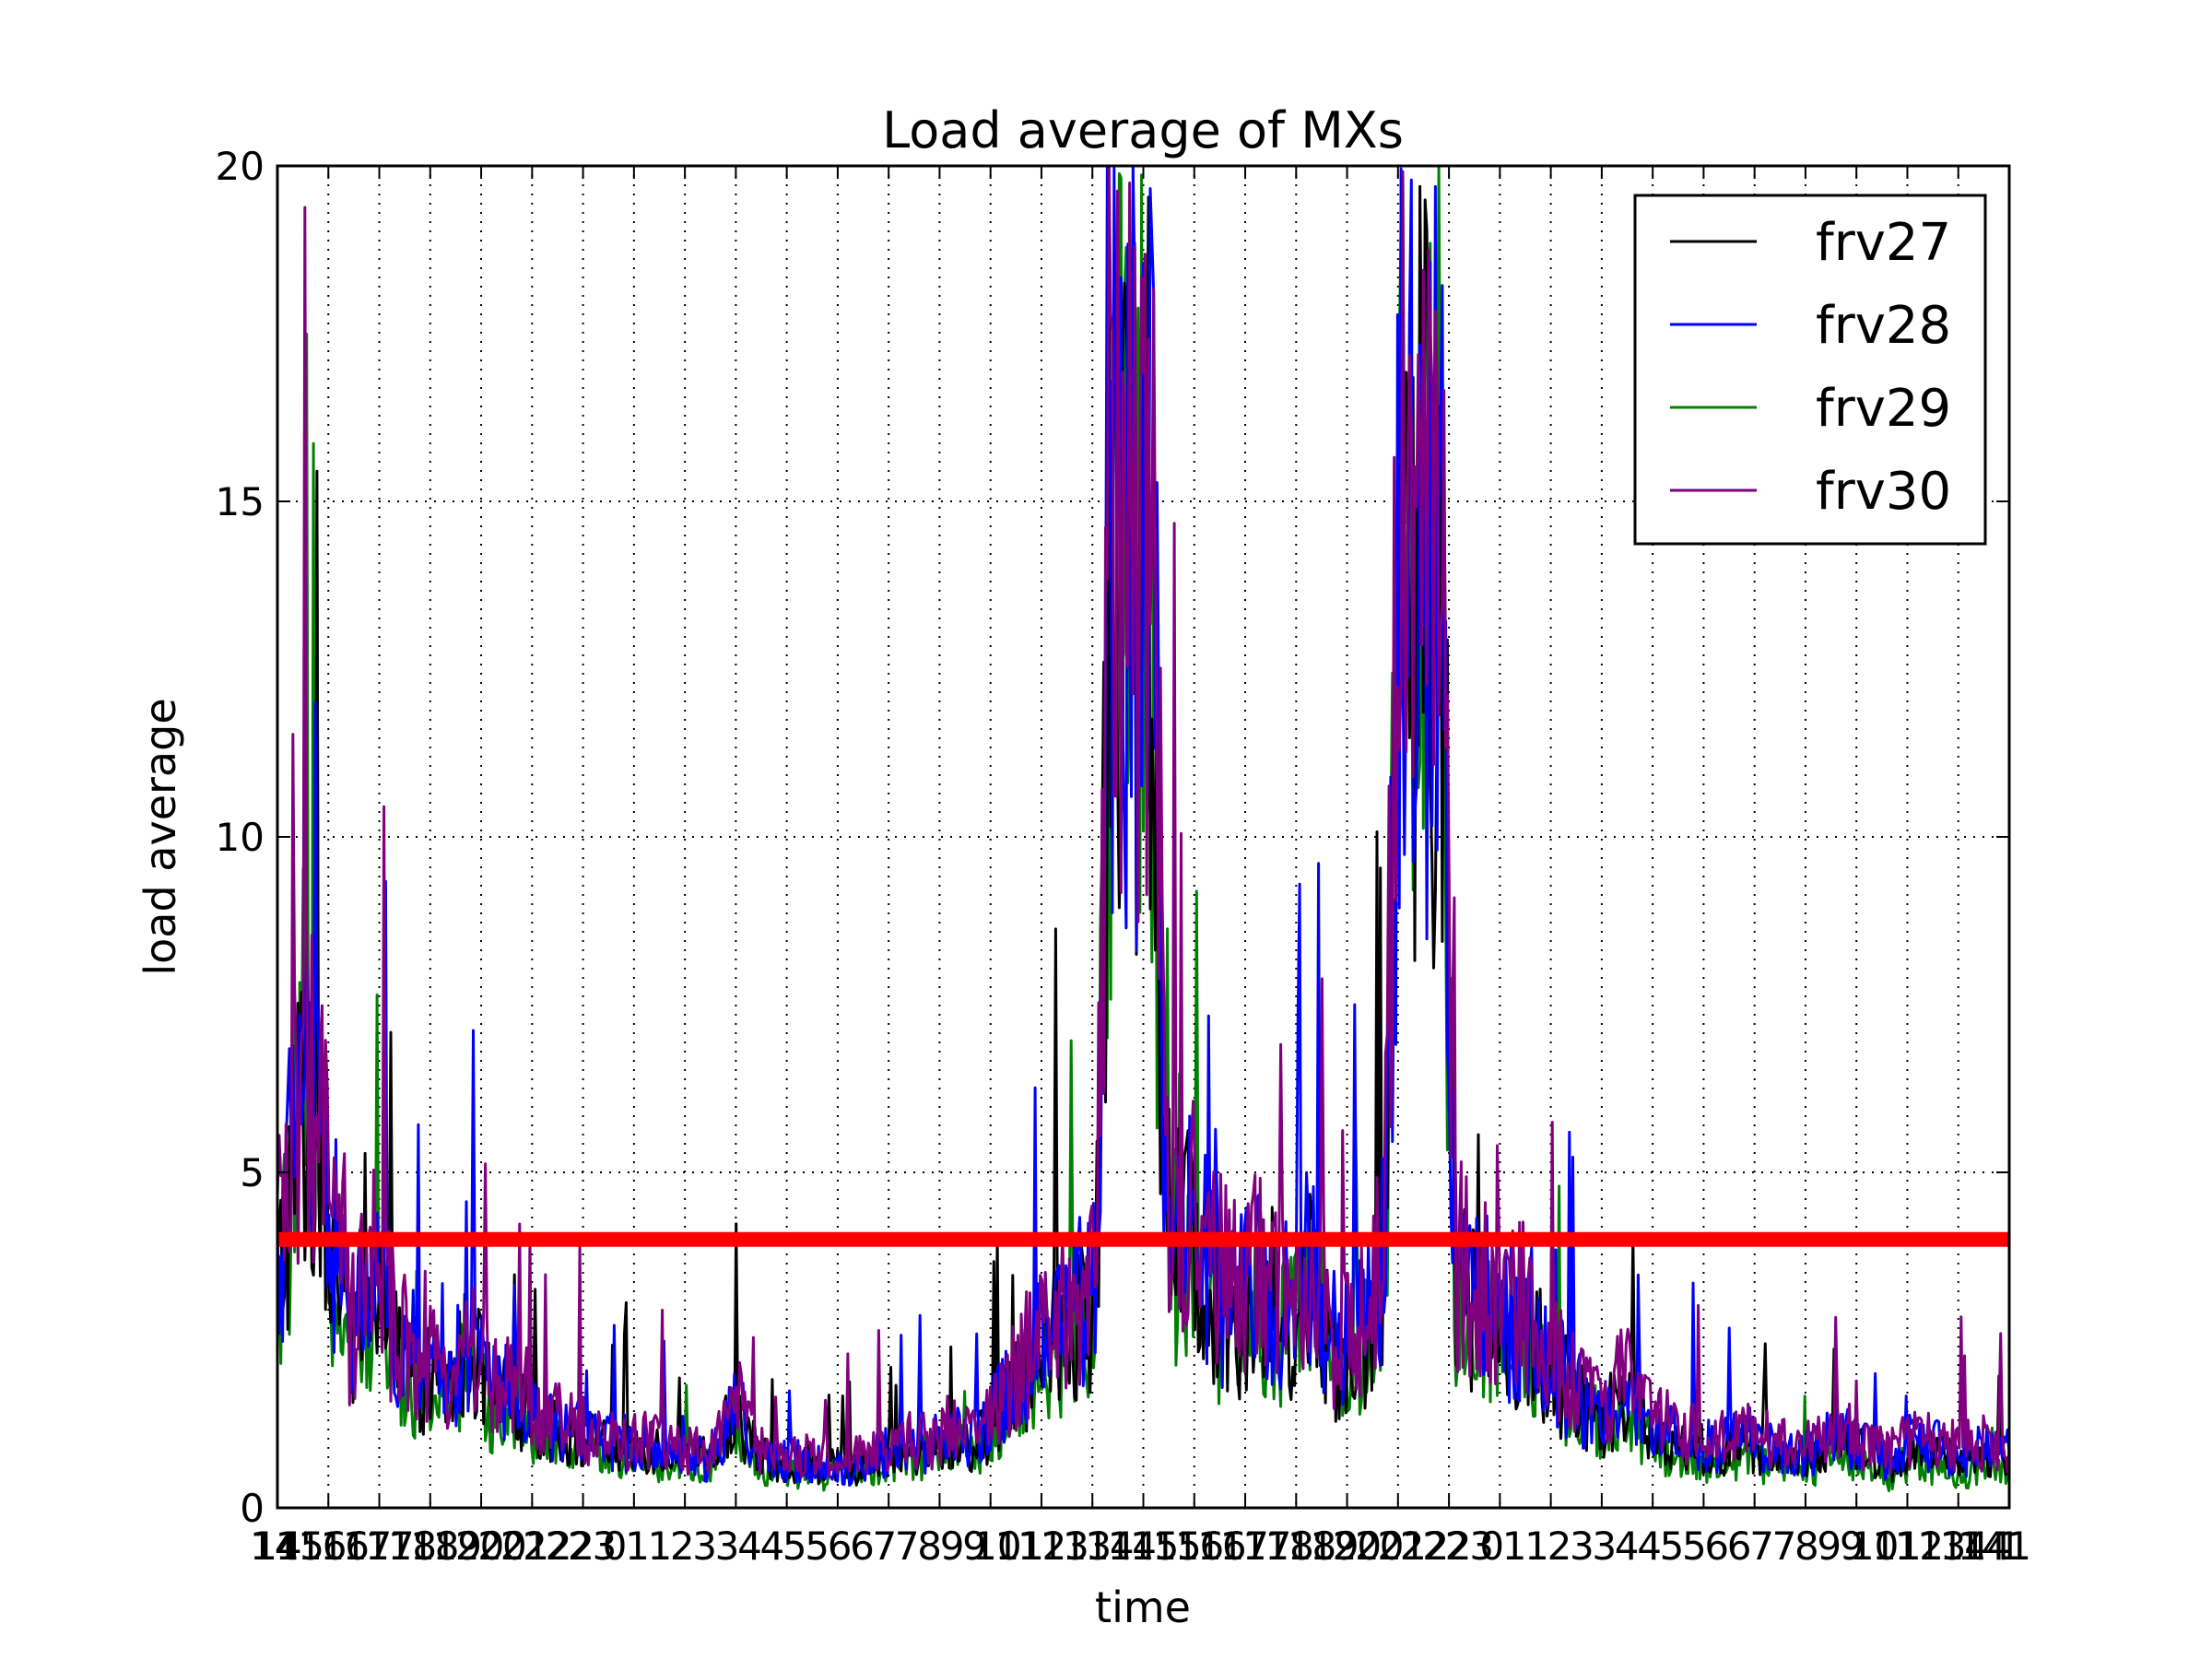 The height and width of the screenshot is (1659, 2212). I want to click on y-tick-label: 20, so click(240, 166).